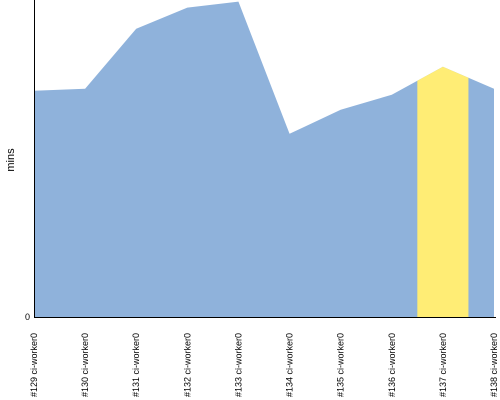 The height and width of the screenshot is (400, 500). I want to click on x-tick-label: #133 ci-worker0, so click(238, 365).